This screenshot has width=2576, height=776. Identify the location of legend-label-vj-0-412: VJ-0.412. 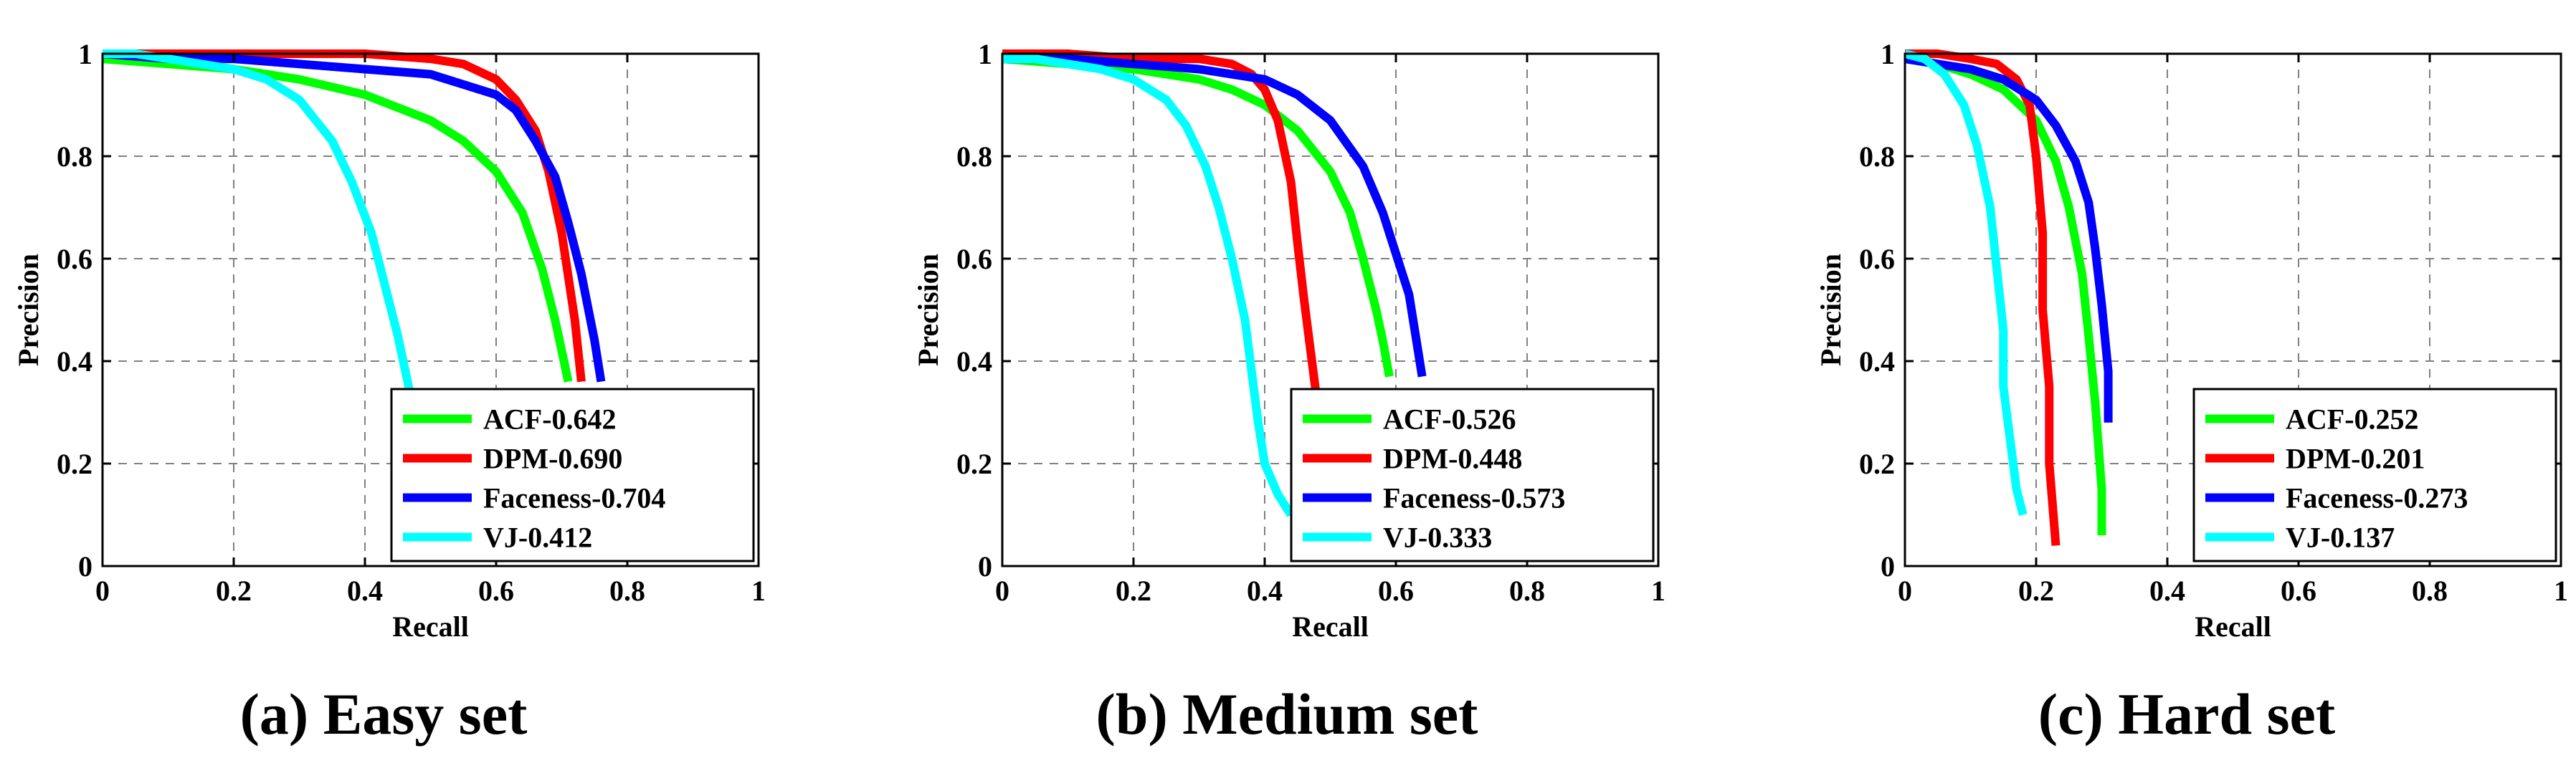
(537, 538).